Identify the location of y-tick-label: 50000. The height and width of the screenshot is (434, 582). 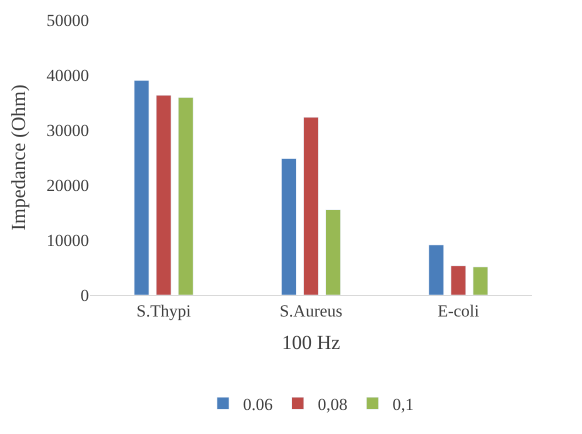
(67, 20).